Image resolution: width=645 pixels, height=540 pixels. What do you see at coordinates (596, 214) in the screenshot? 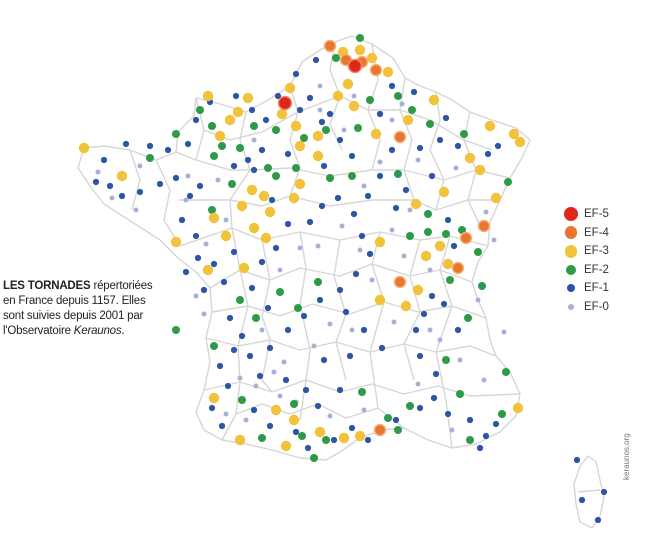
I see `legend-label: EF-5` at bounding box center [596, 214].